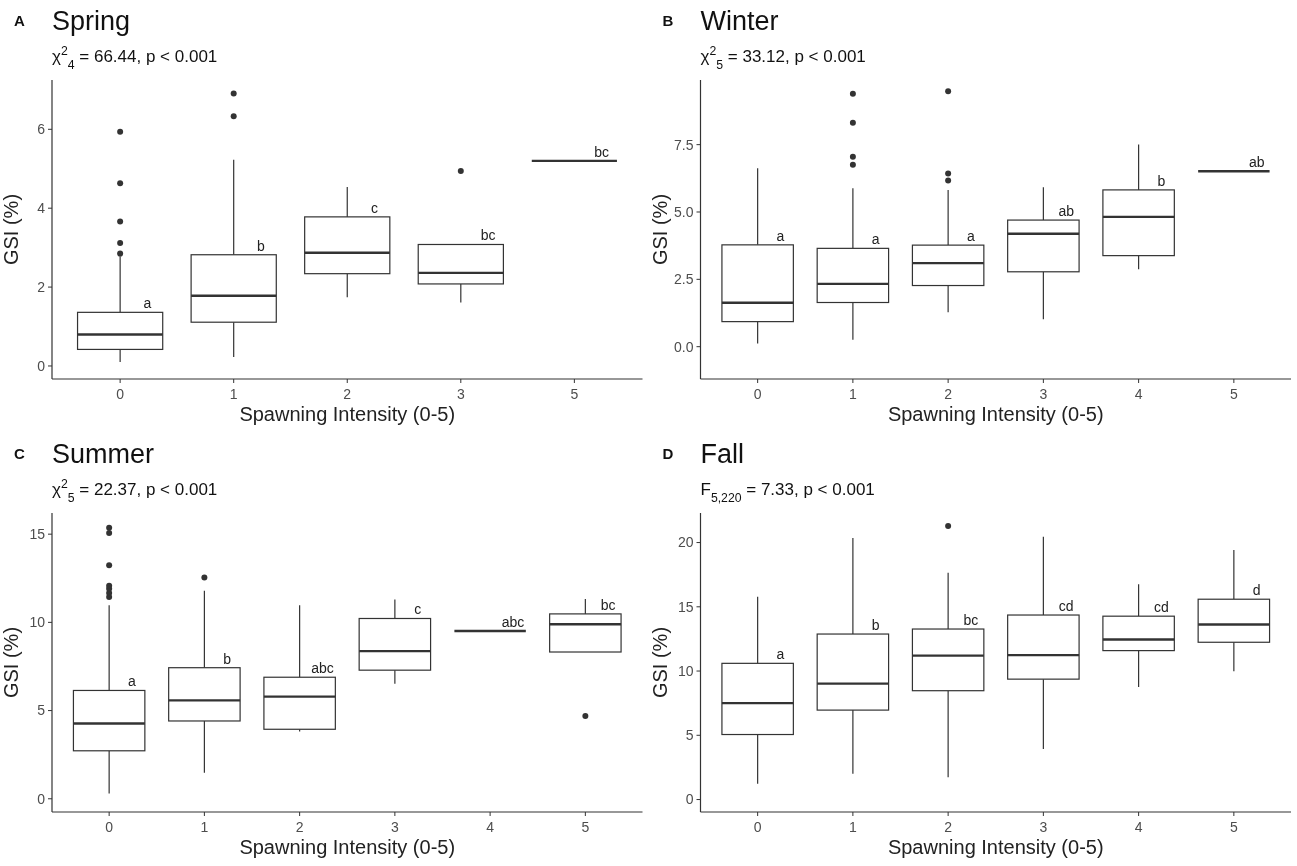 This screenshot has height=866, width=1297. What do you see at coordinates (19, 20) in the screenshot?
I see `text: A` at bounding box center [19, 20].